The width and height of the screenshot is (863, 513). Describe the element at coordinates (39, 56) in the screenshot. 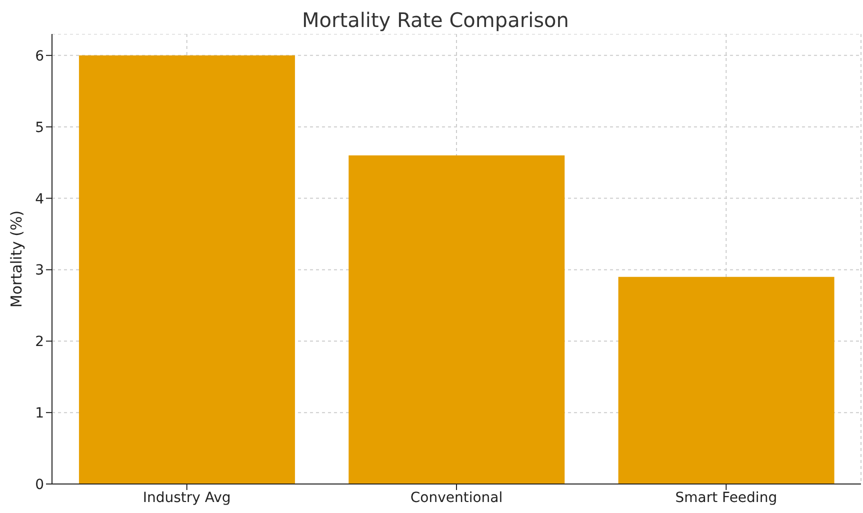

I see `y-tick-label: 6` at that location.